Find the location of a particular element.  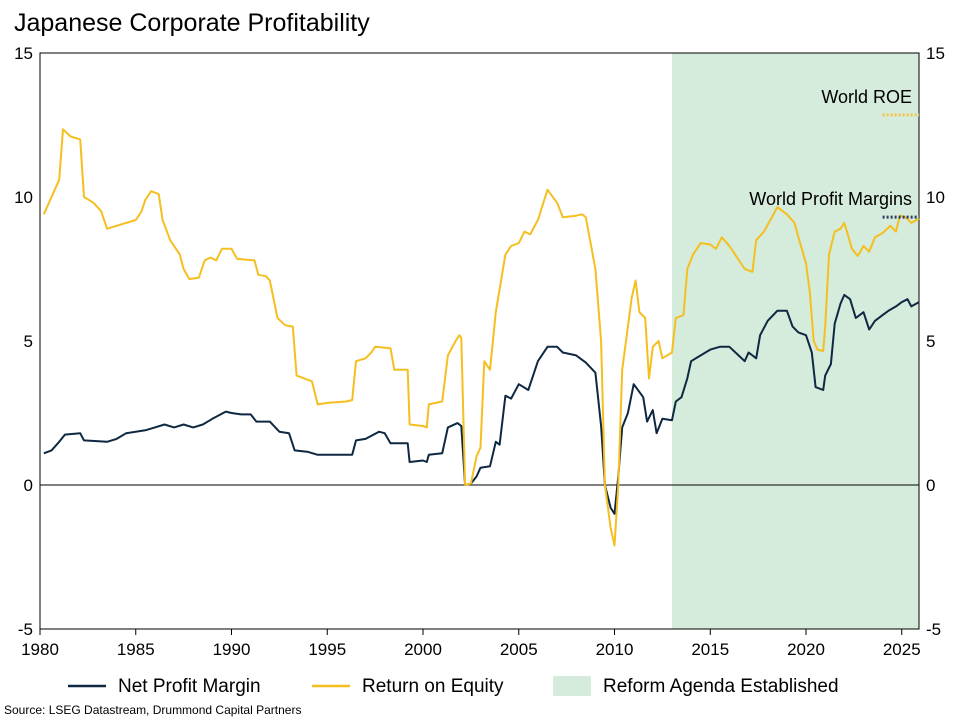

x-tick-label-2000: 2000 is located at coordinates (423, 649).